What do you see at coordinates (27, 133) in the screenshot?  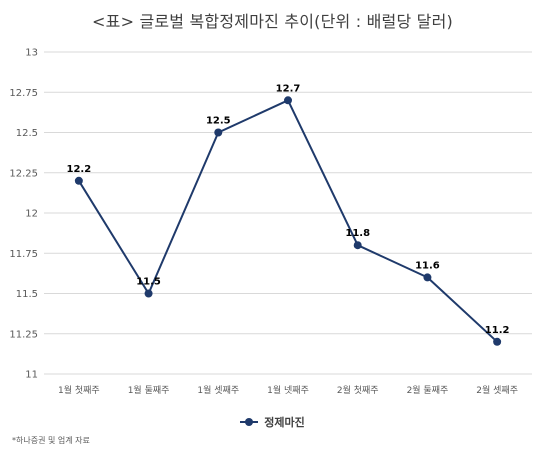 I see `y-tick-label: 12.5` at bounding box center [27, 133].